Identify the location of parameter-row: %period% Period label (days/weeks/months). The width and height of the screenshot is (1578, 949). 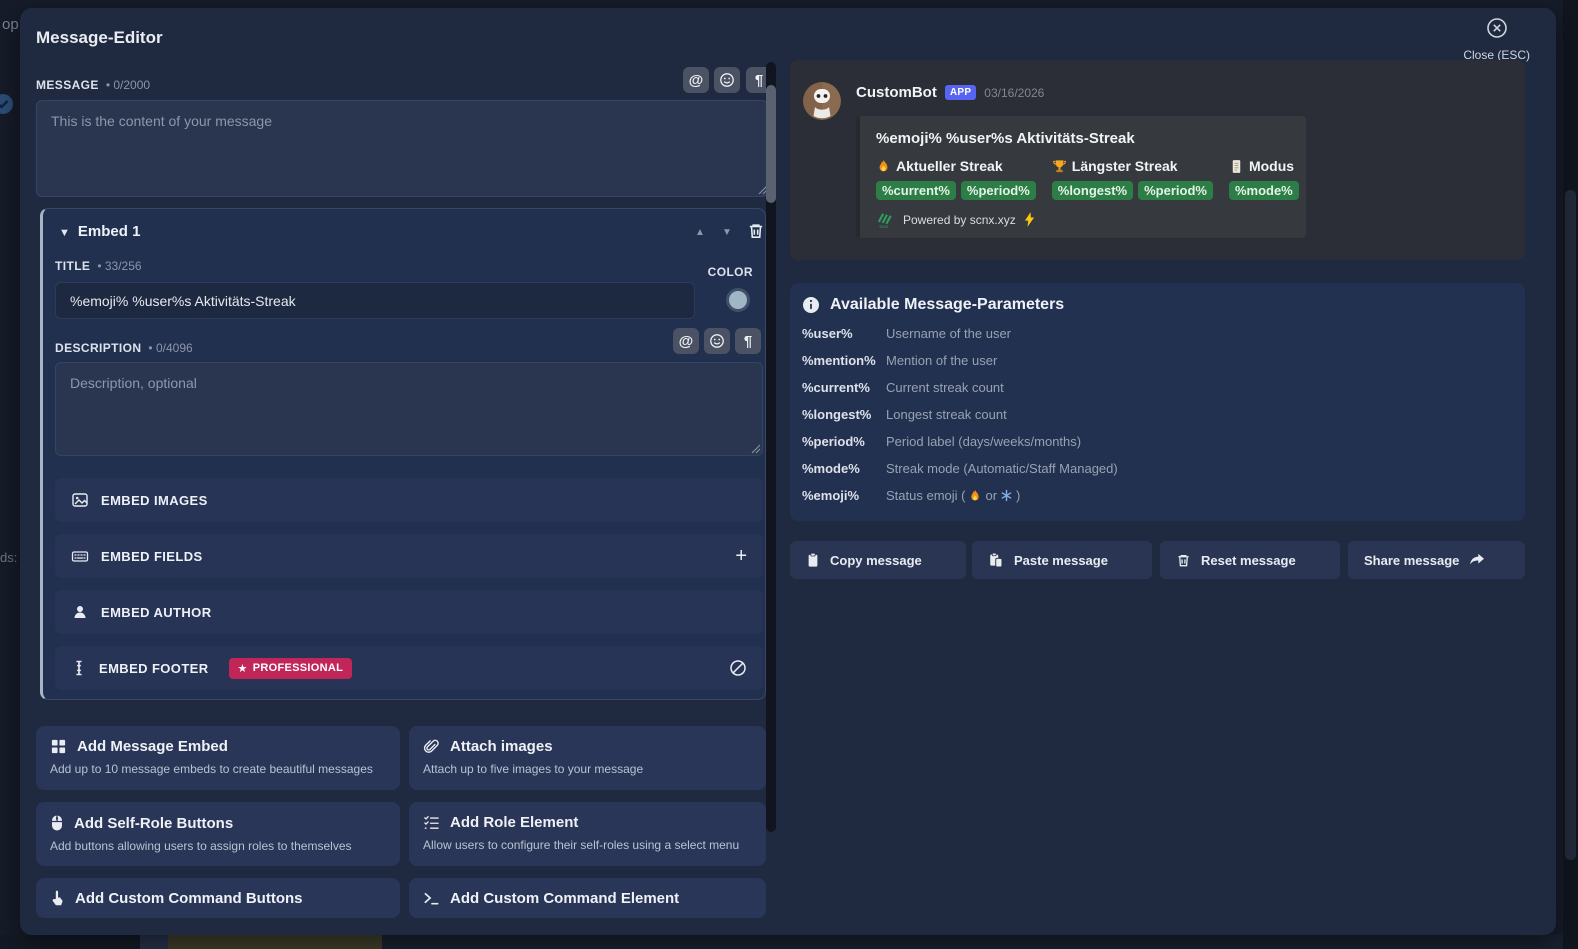
(1157, 441).